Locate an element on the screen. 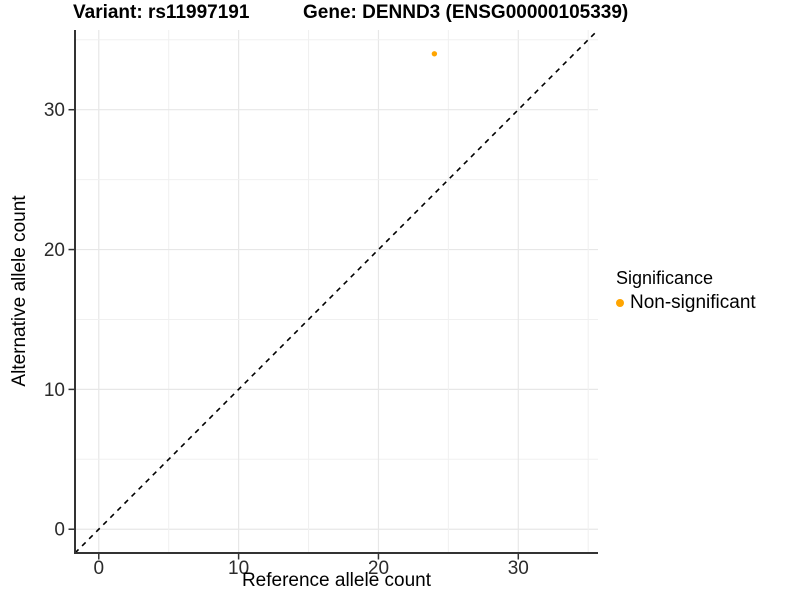 The width and height of the screenshot is (800, 600). legend: Significance Non-significant is located at coordinates (686, 291).